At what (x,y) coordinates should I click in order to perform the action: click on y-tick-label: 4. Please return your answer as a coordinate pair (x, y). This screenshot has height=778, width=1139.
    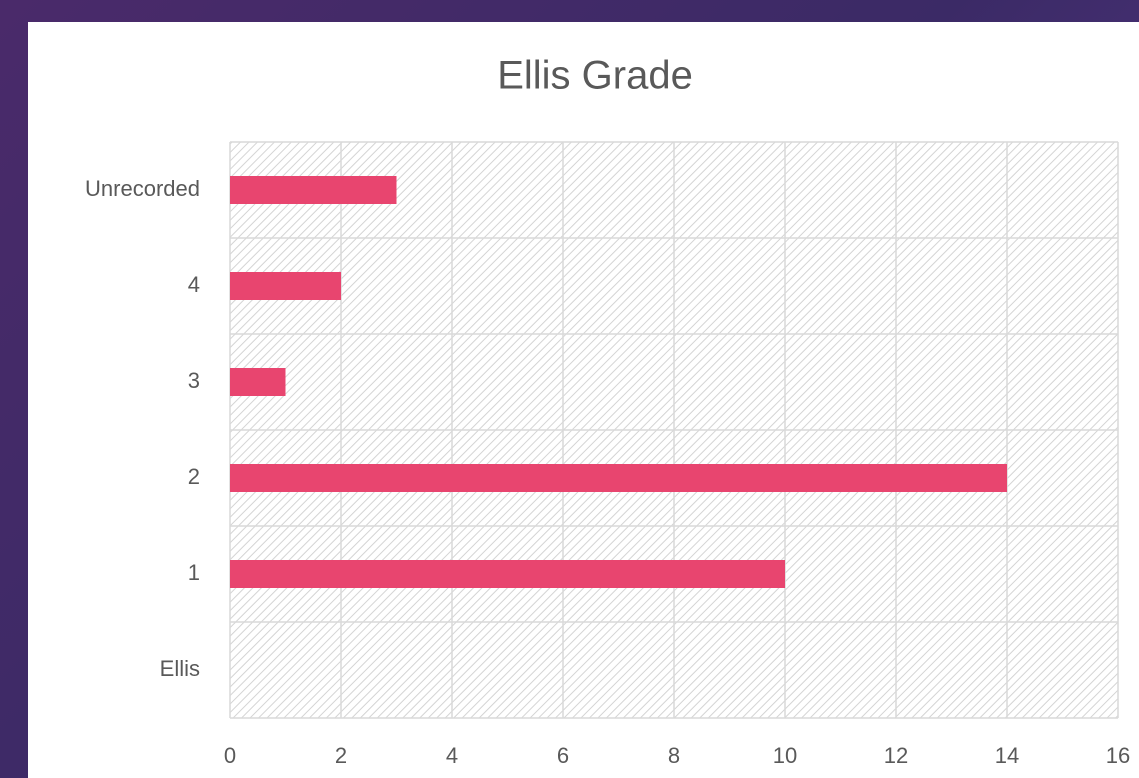
    Looking at the image, I should click on (194, 284).